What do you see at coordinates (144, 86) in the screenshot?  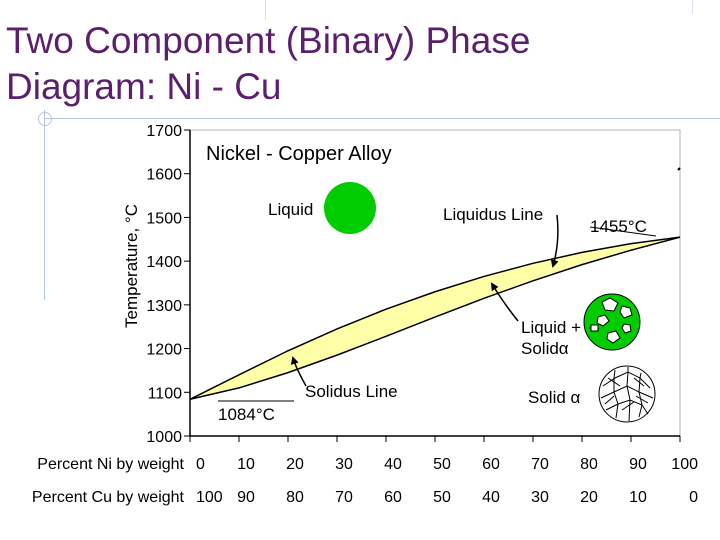 I see `slide-title-line-2: Diagram: Ni - Cu` at bounding box center [144, 86].